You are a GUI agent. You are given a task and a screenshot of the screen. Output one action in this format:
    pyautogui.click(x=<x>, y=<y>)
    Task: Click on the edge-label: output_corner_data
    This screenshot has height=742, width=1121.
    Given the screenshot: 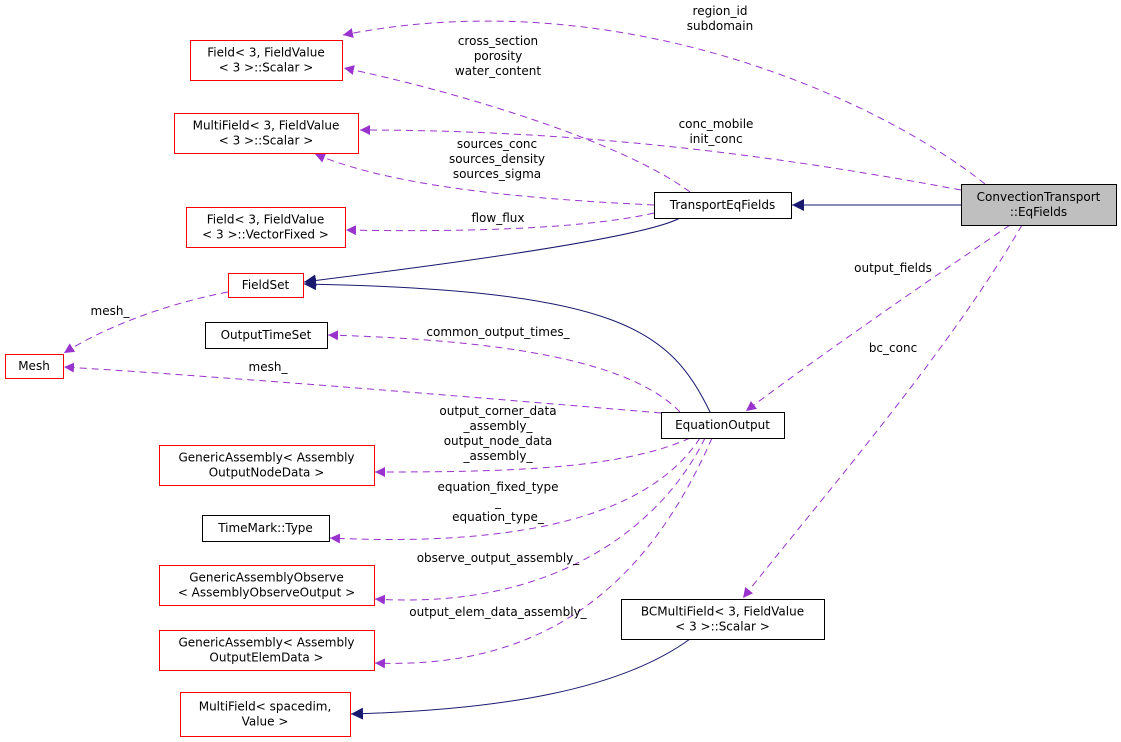 What is the action you would take?
    pyautogui.click(x=497, y=411)
    